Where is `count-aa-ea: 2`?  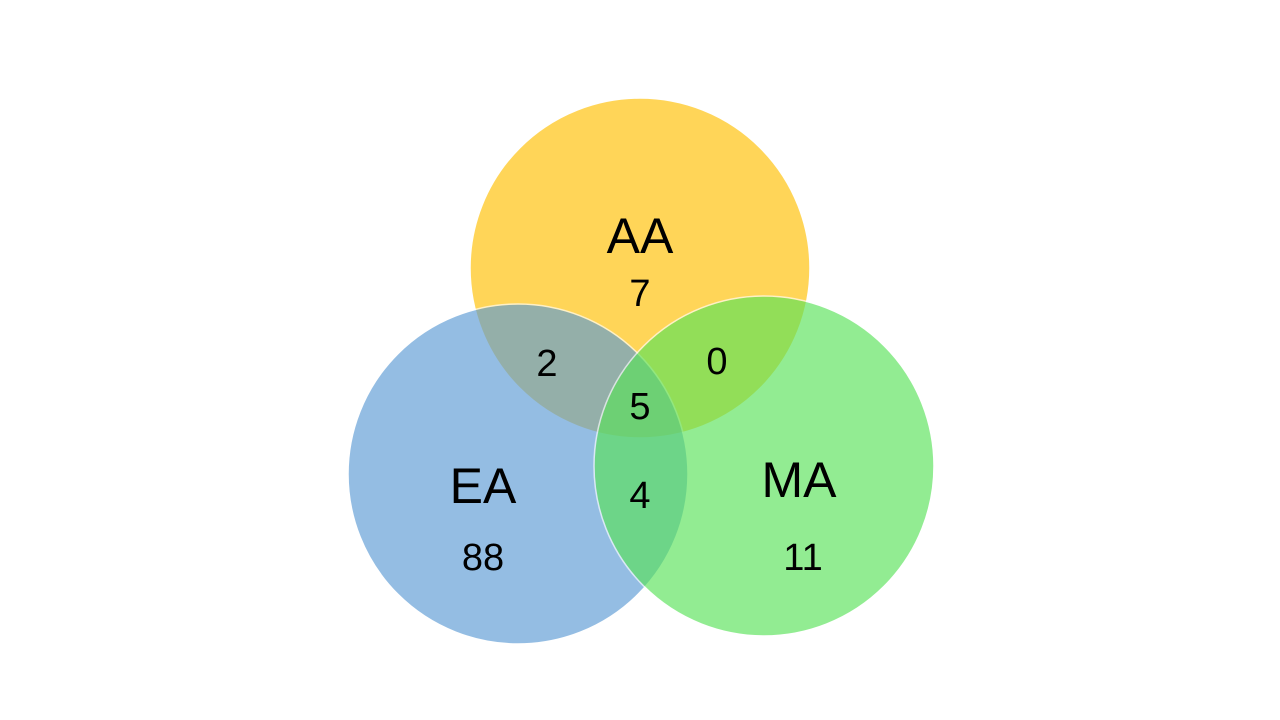 count-aa-ea: 2 is located at coordinates (546, 364).